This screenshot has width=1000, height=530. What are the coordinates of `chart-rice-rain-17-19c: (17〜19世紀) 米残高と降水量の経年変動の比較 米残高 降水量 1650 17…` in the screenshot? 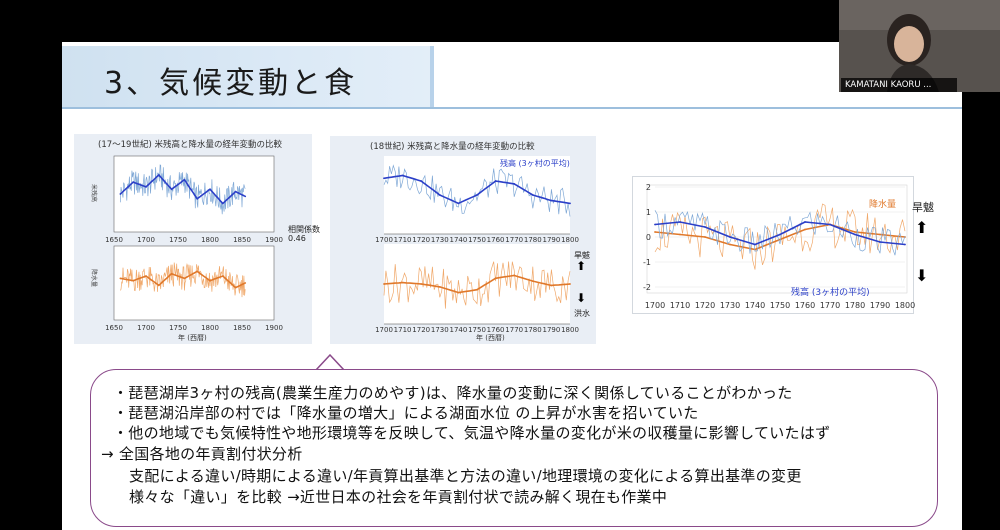 It's located at (193, 239).